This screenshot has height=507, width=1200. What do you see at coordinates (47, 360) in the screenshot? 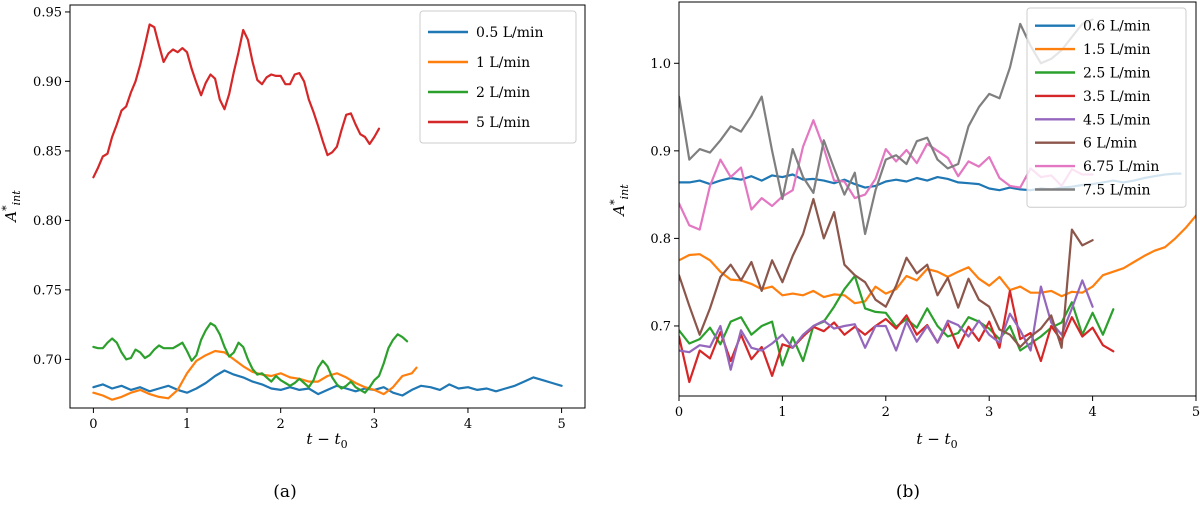
I see `y-tick-label: 0.70` at bounding box center [47, 360].